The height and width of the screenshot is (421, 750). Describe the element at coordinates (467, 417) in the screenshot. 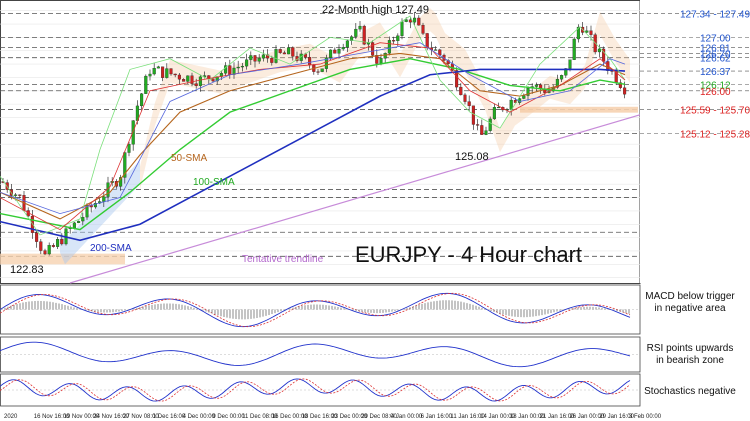

I see `x-tick-label: 11 Jan 16:00` at that location.